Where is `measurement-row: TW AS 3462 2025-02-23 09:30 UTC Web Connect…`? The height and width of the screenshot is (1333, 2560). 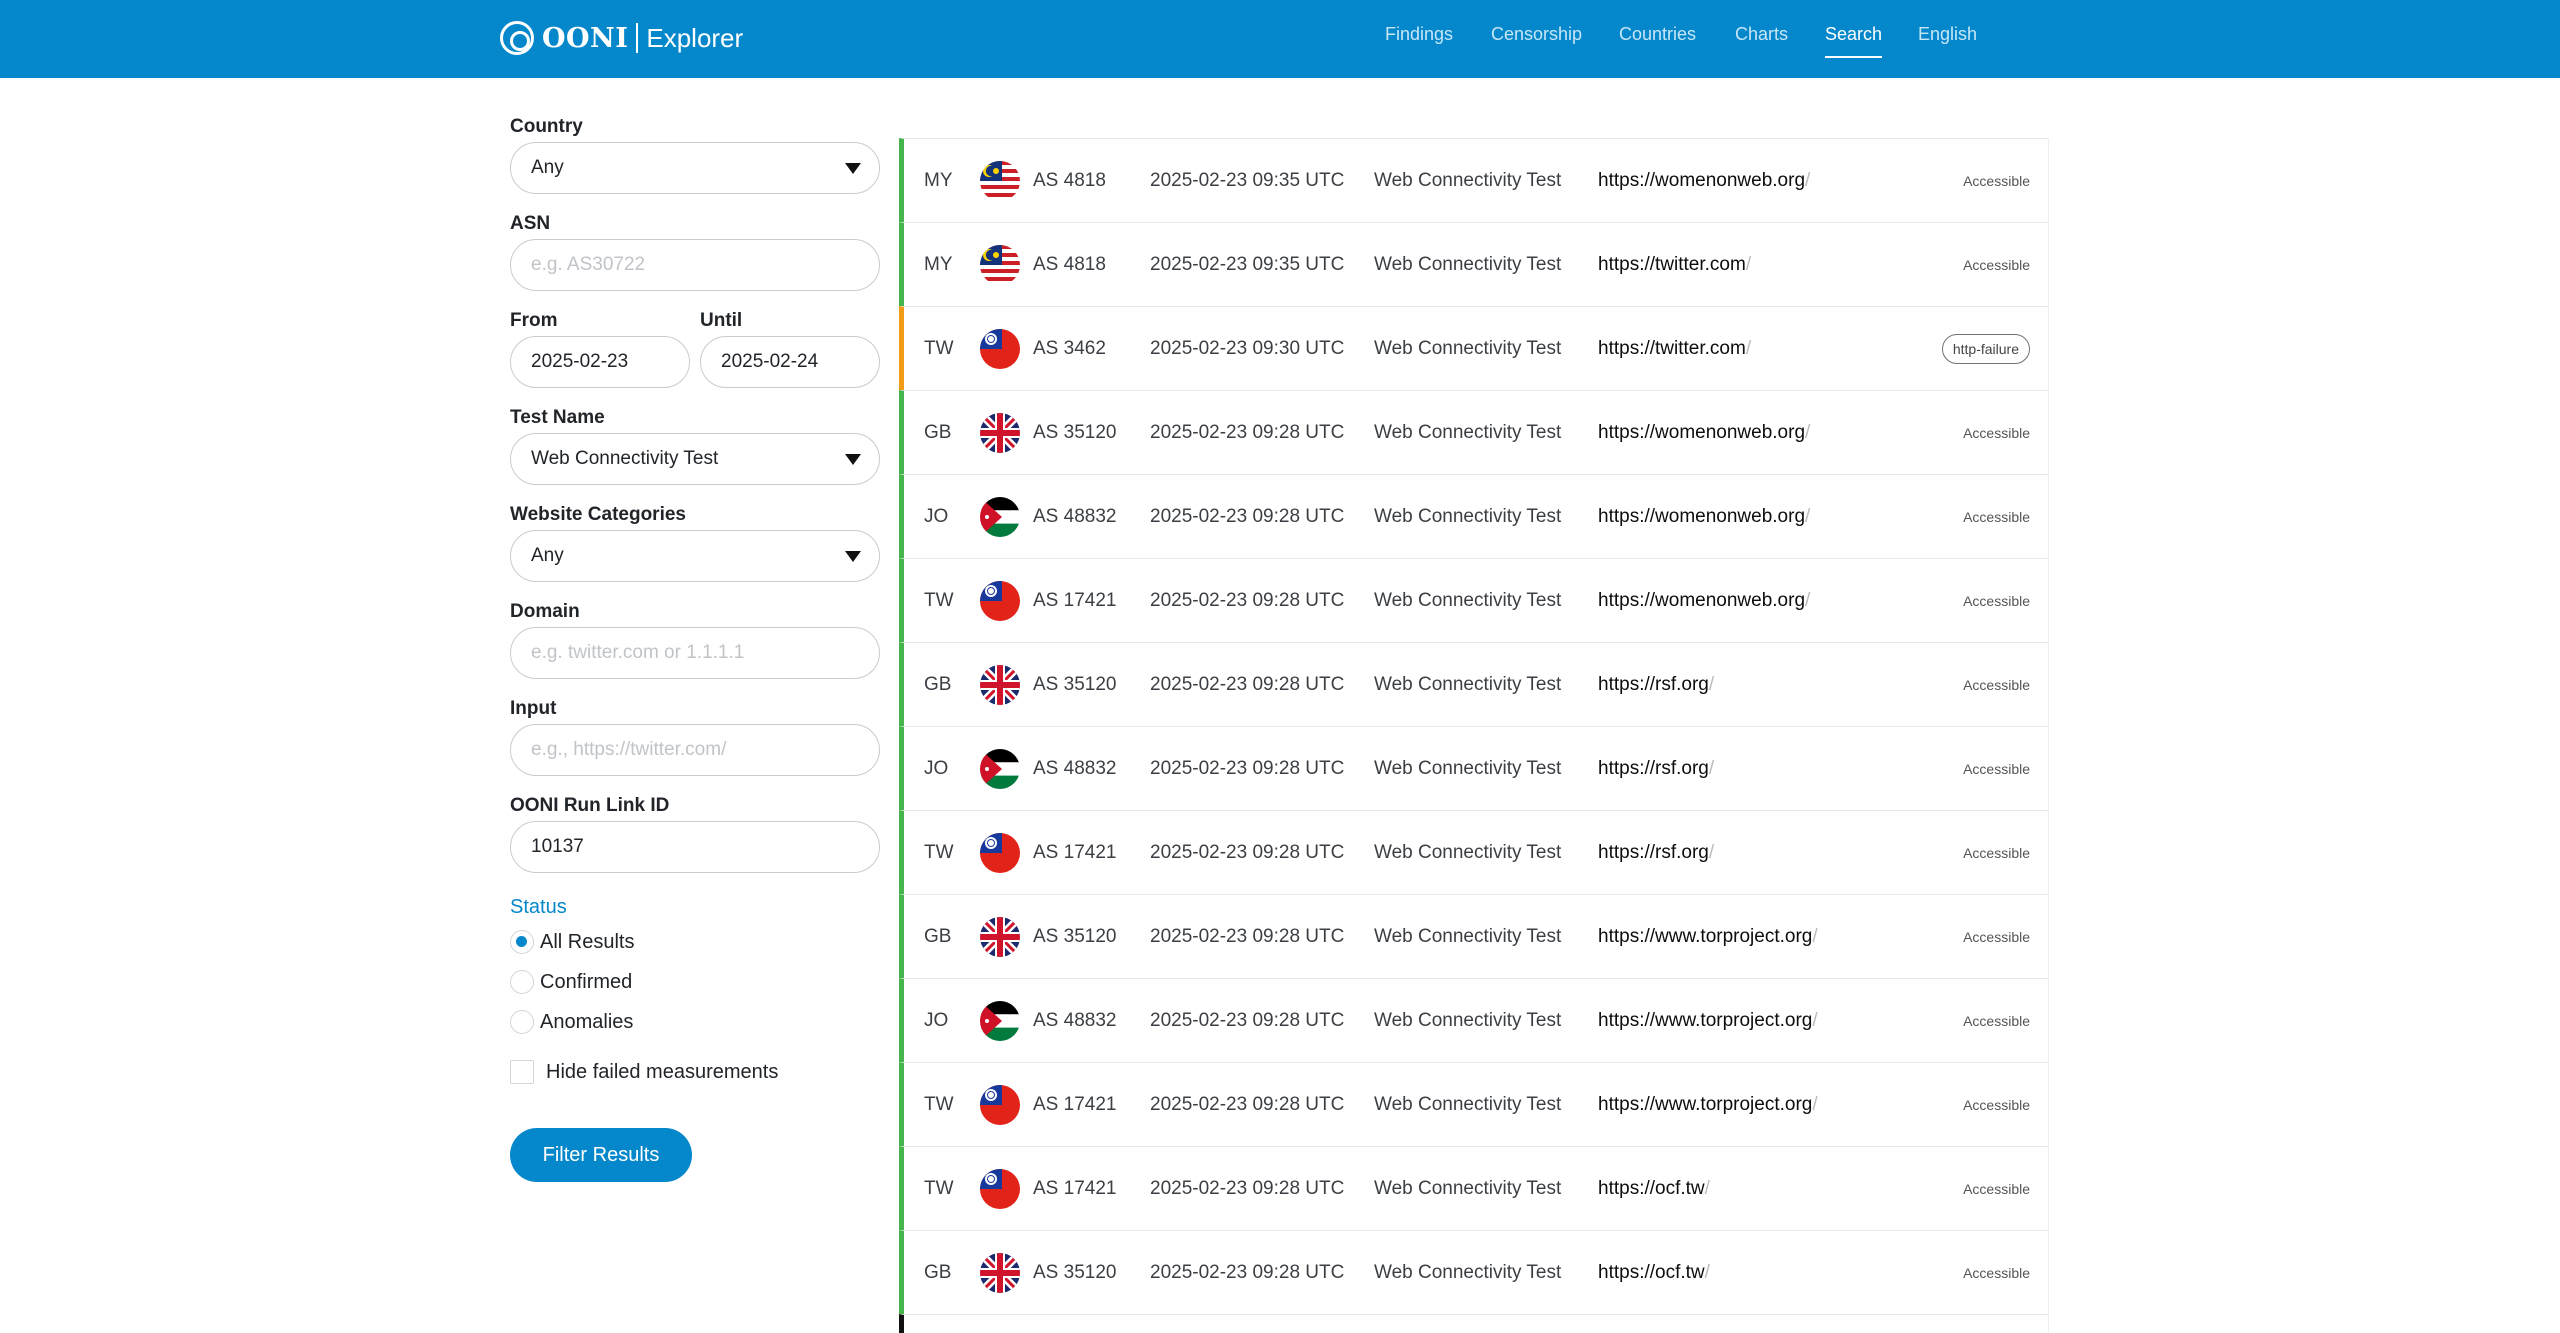 measurement-row: TW AS 3462 2025-02-23 09:30 UTC Web Connect… is located at coordinates (1474, 348).